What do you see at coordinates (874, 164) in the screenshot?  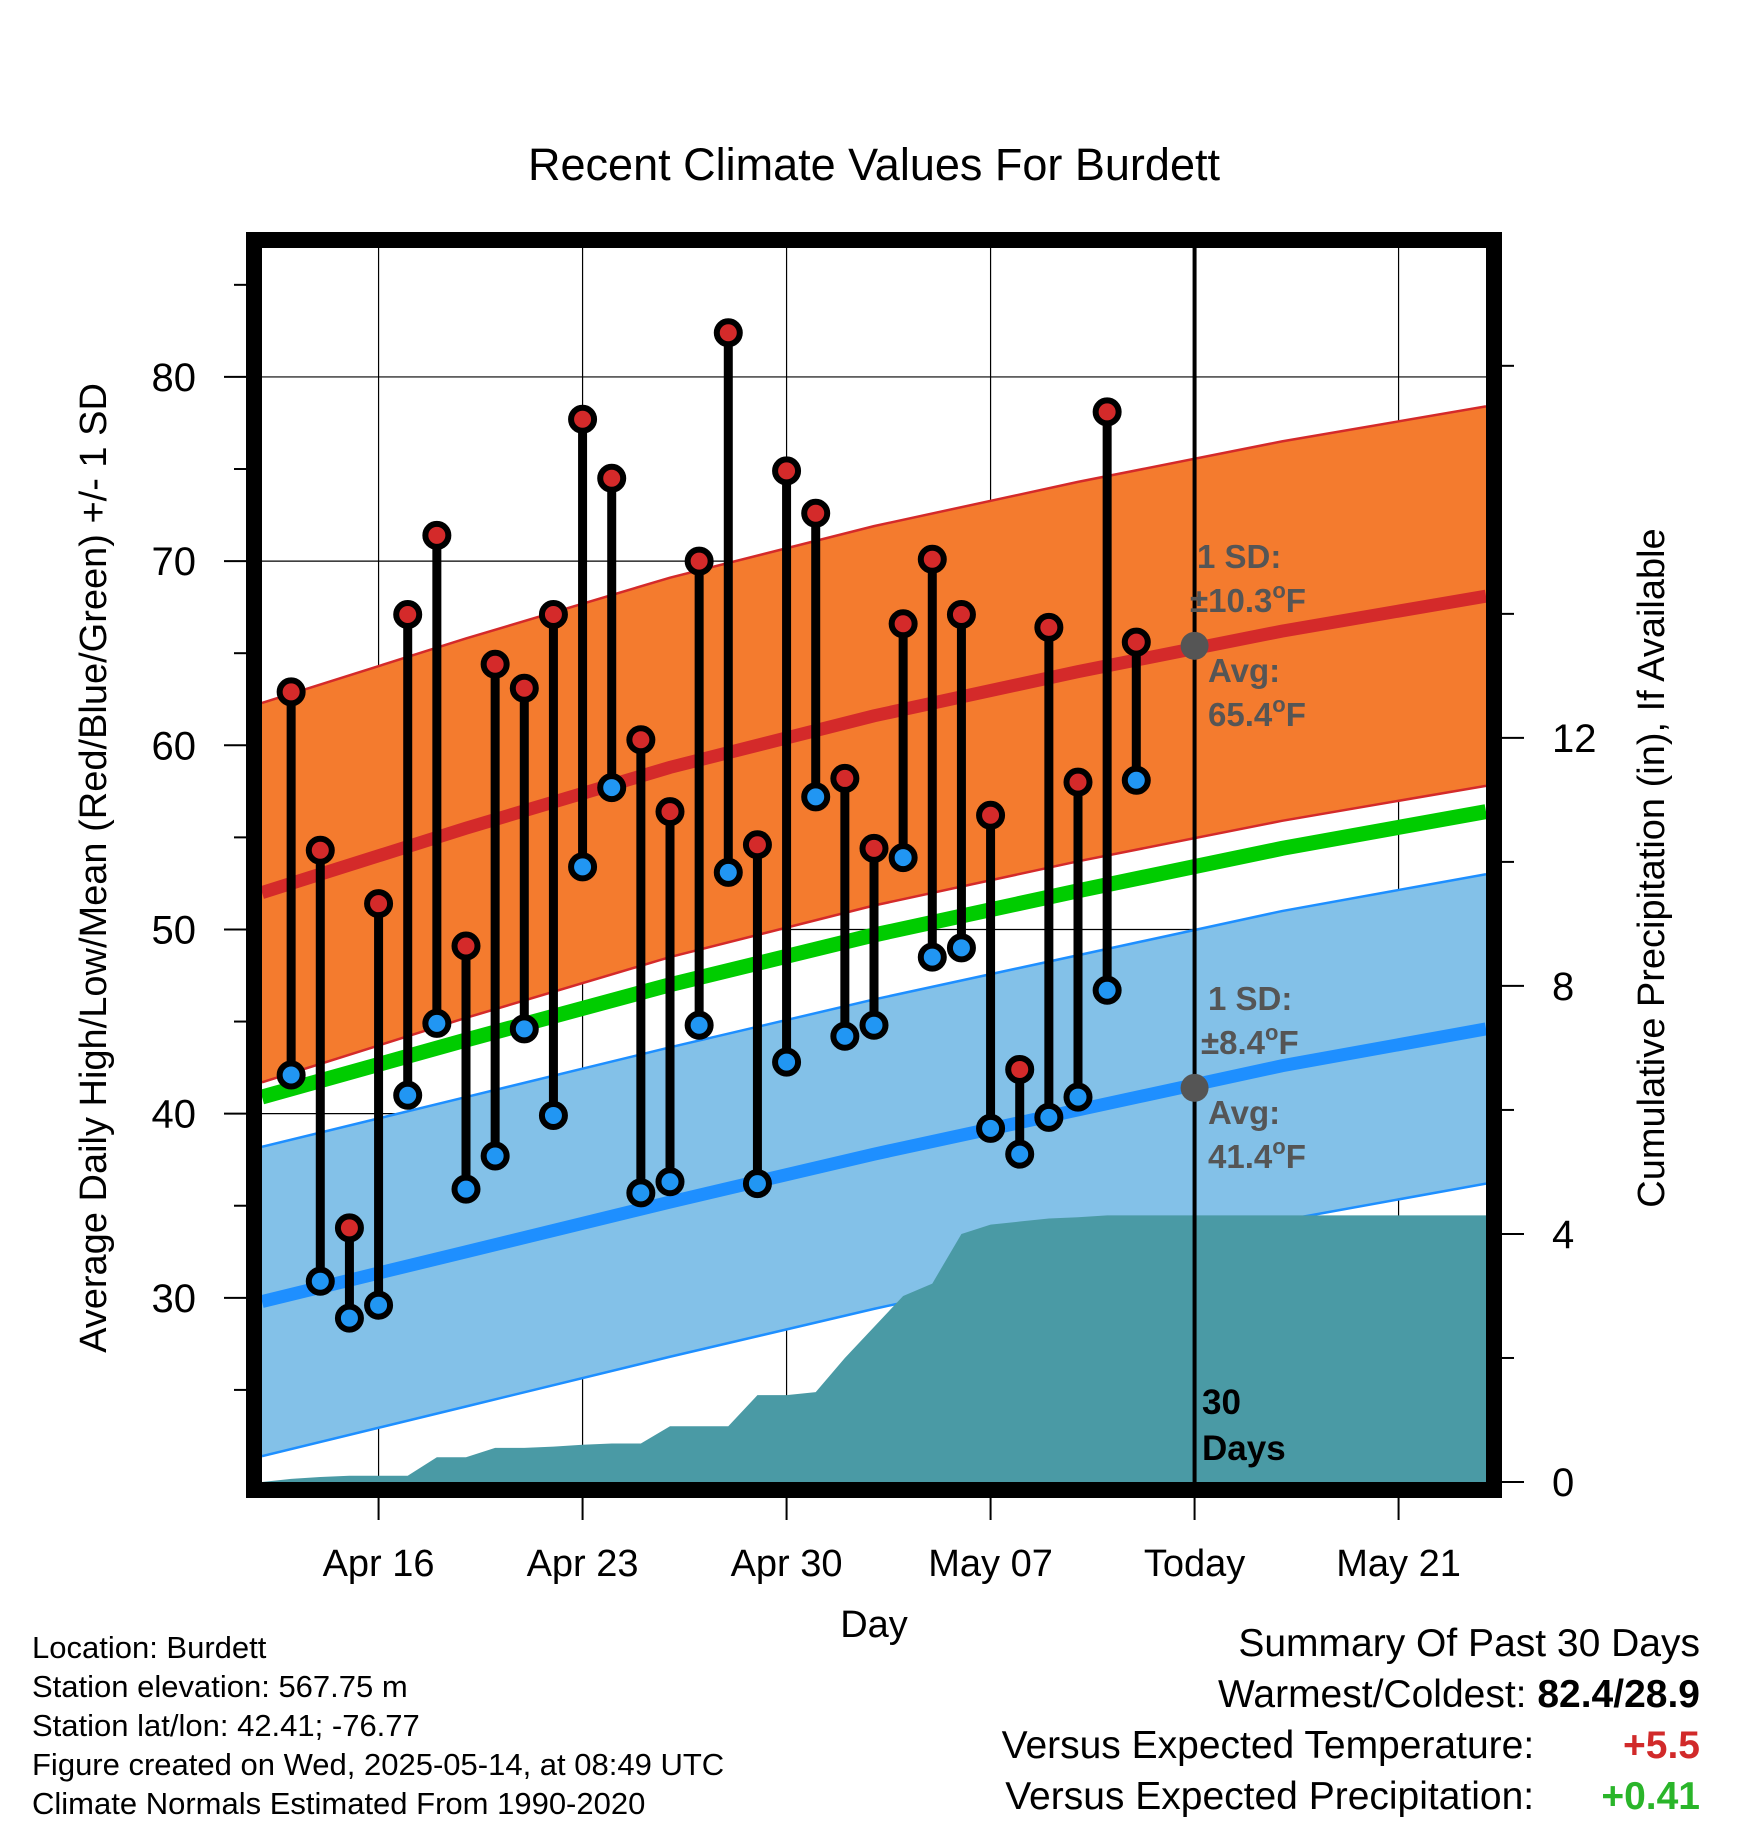 I see `chart-title: Recent Climate Values For Burdett` at bounding box center [874, 164].